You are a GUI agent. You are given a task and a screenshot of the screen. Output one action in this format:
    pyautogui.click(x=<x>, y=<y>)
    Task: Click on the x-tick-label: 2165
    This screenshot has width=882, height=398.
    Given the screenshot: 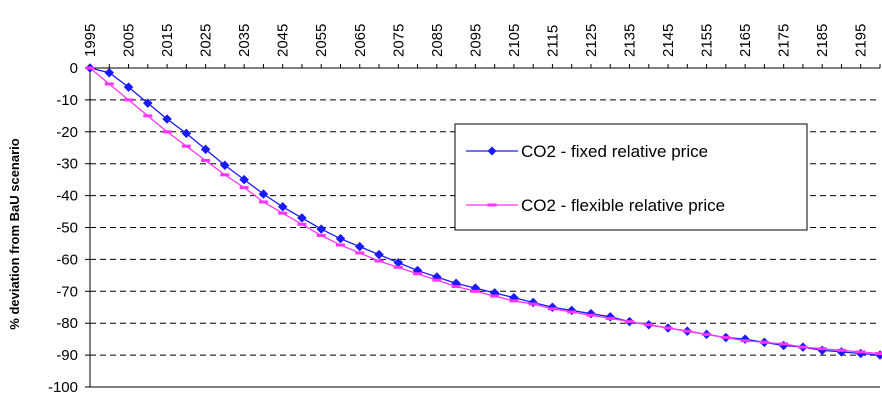 What is the action you would take?
    pyautogui.click(x=745, y=40)
    